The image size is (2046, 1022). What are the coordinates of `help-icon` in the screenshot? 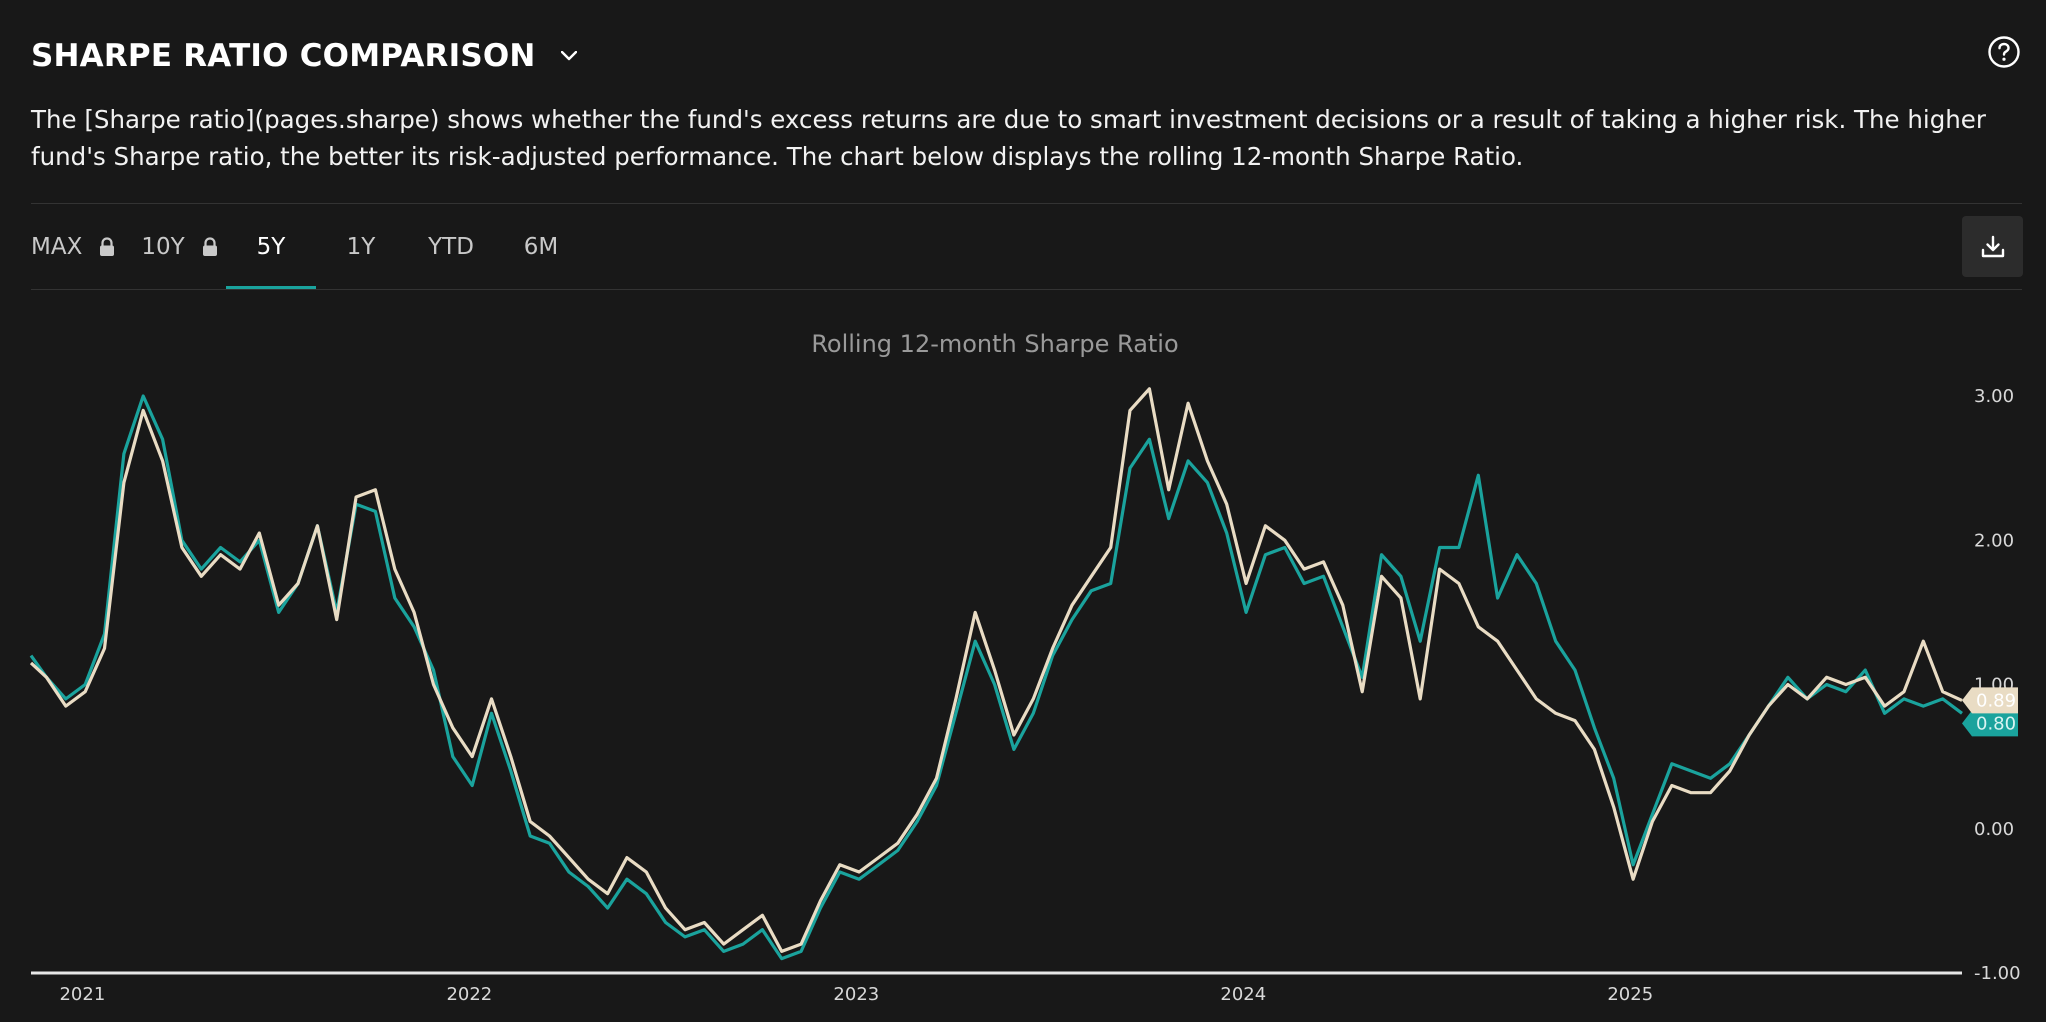 It's located at (2004, 52).